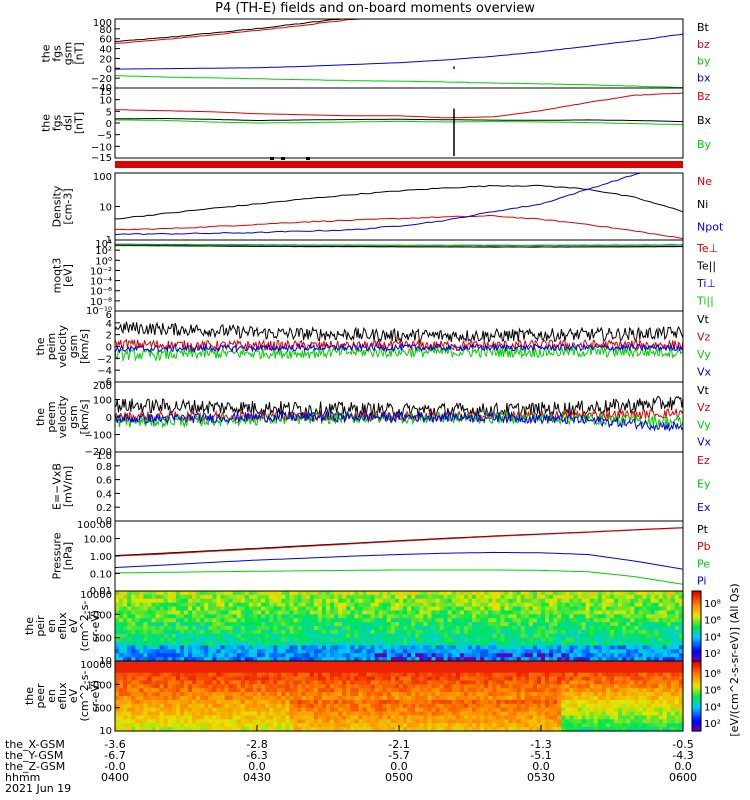 This screenshot has width=750, height=800. What do you see at coordinates (109, 124) in the screenshot?
I see `y-tick-label: 0` at bounding box center [109, 124].